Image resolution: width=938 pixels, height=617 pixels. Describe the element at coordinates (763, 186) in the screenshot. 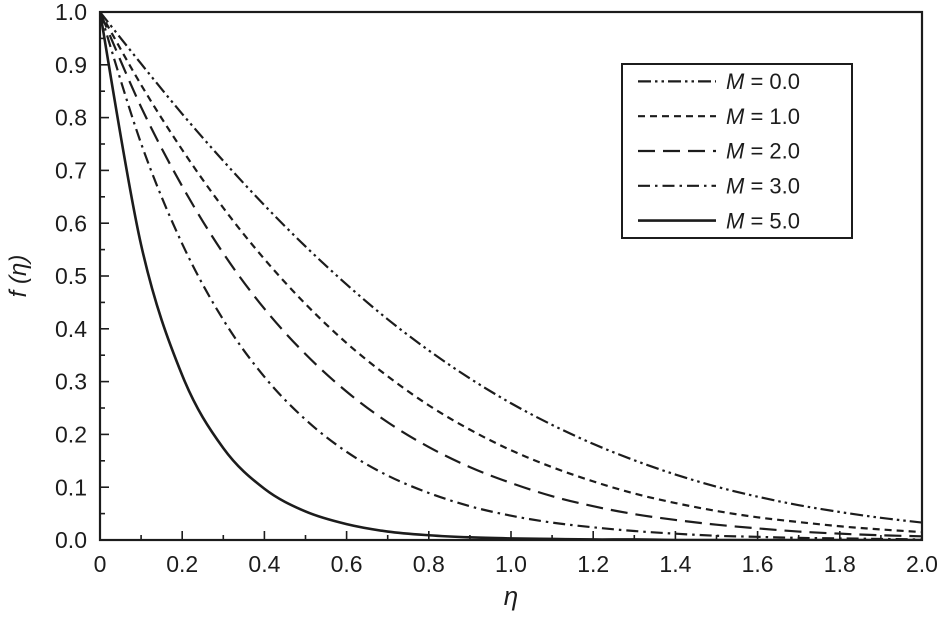

I see `legend-entry-label: M = 3.0` at that location.